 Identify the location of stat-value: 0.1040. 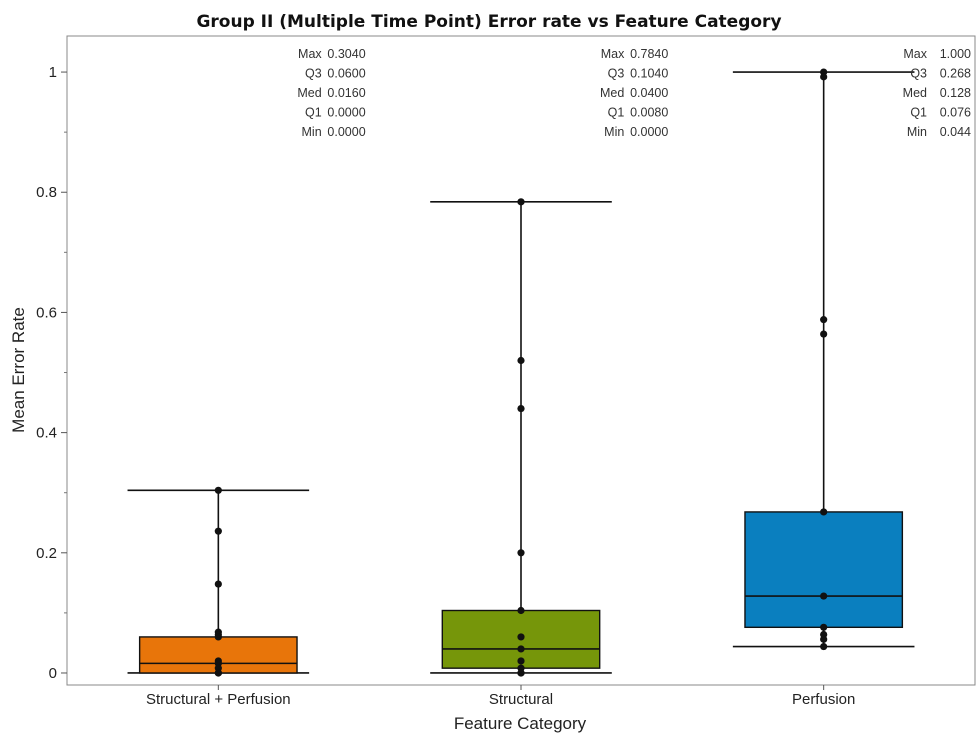
(649, 74).